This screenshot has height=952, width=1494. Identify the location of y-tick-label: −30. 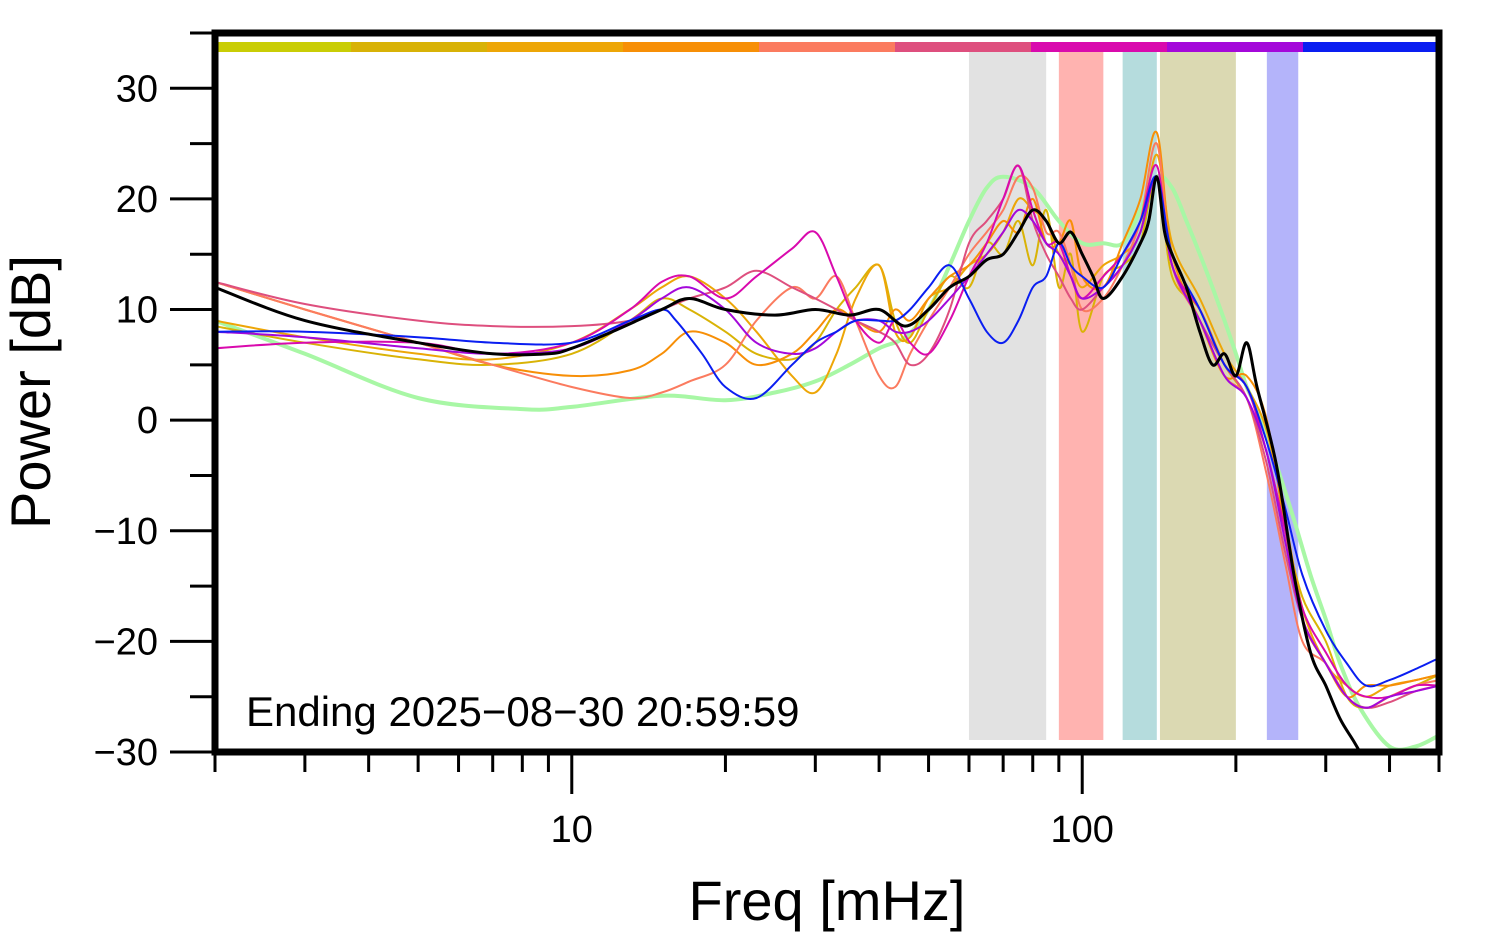
(126, 753).